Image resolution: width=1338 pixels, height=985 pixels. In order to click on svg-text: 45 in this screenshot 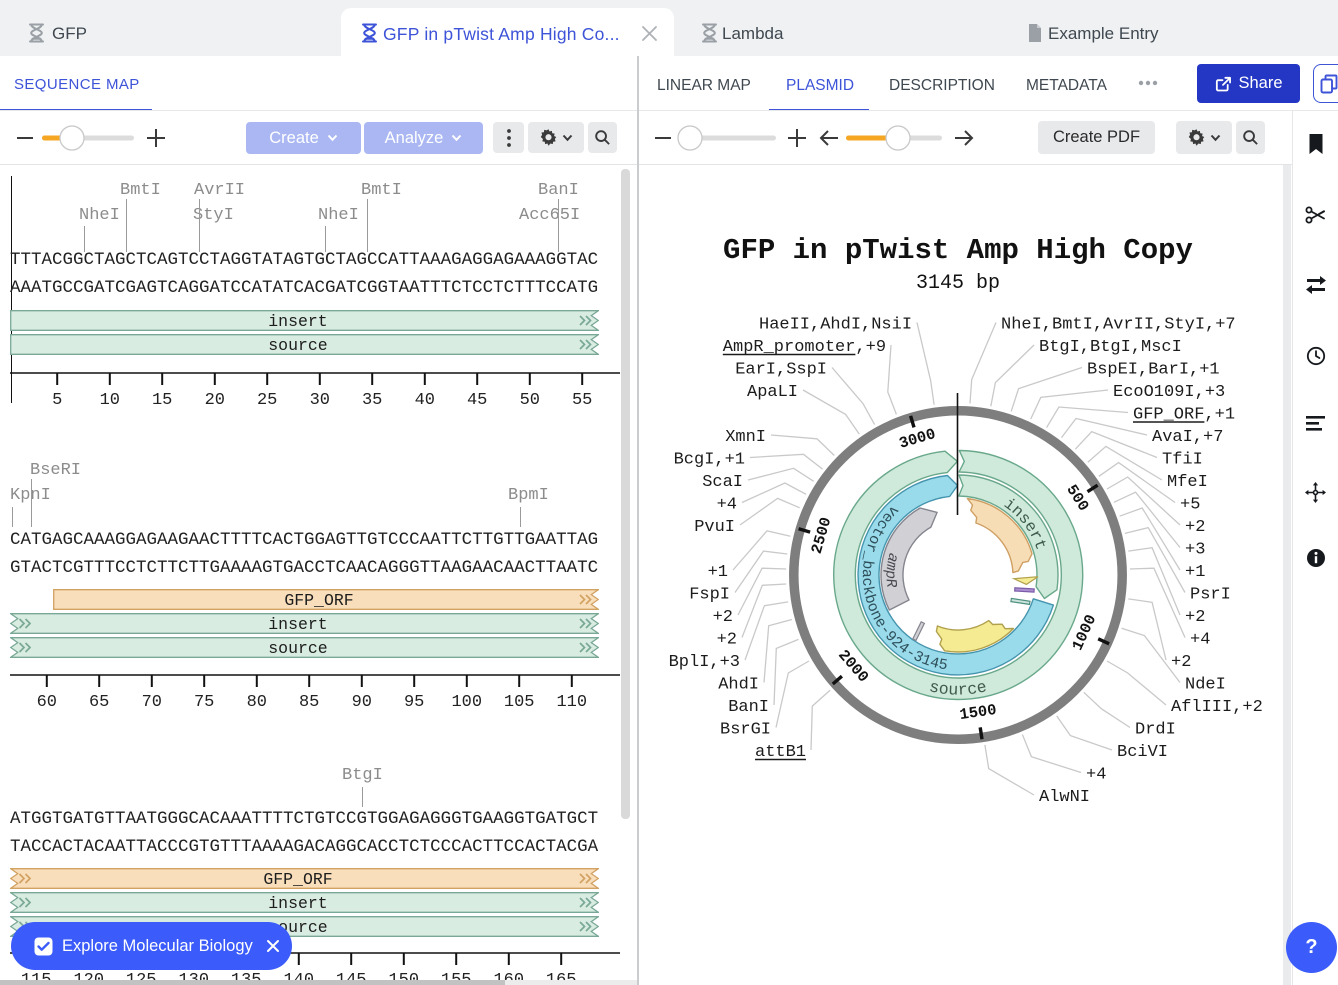, I will do `click(477, 400)`.